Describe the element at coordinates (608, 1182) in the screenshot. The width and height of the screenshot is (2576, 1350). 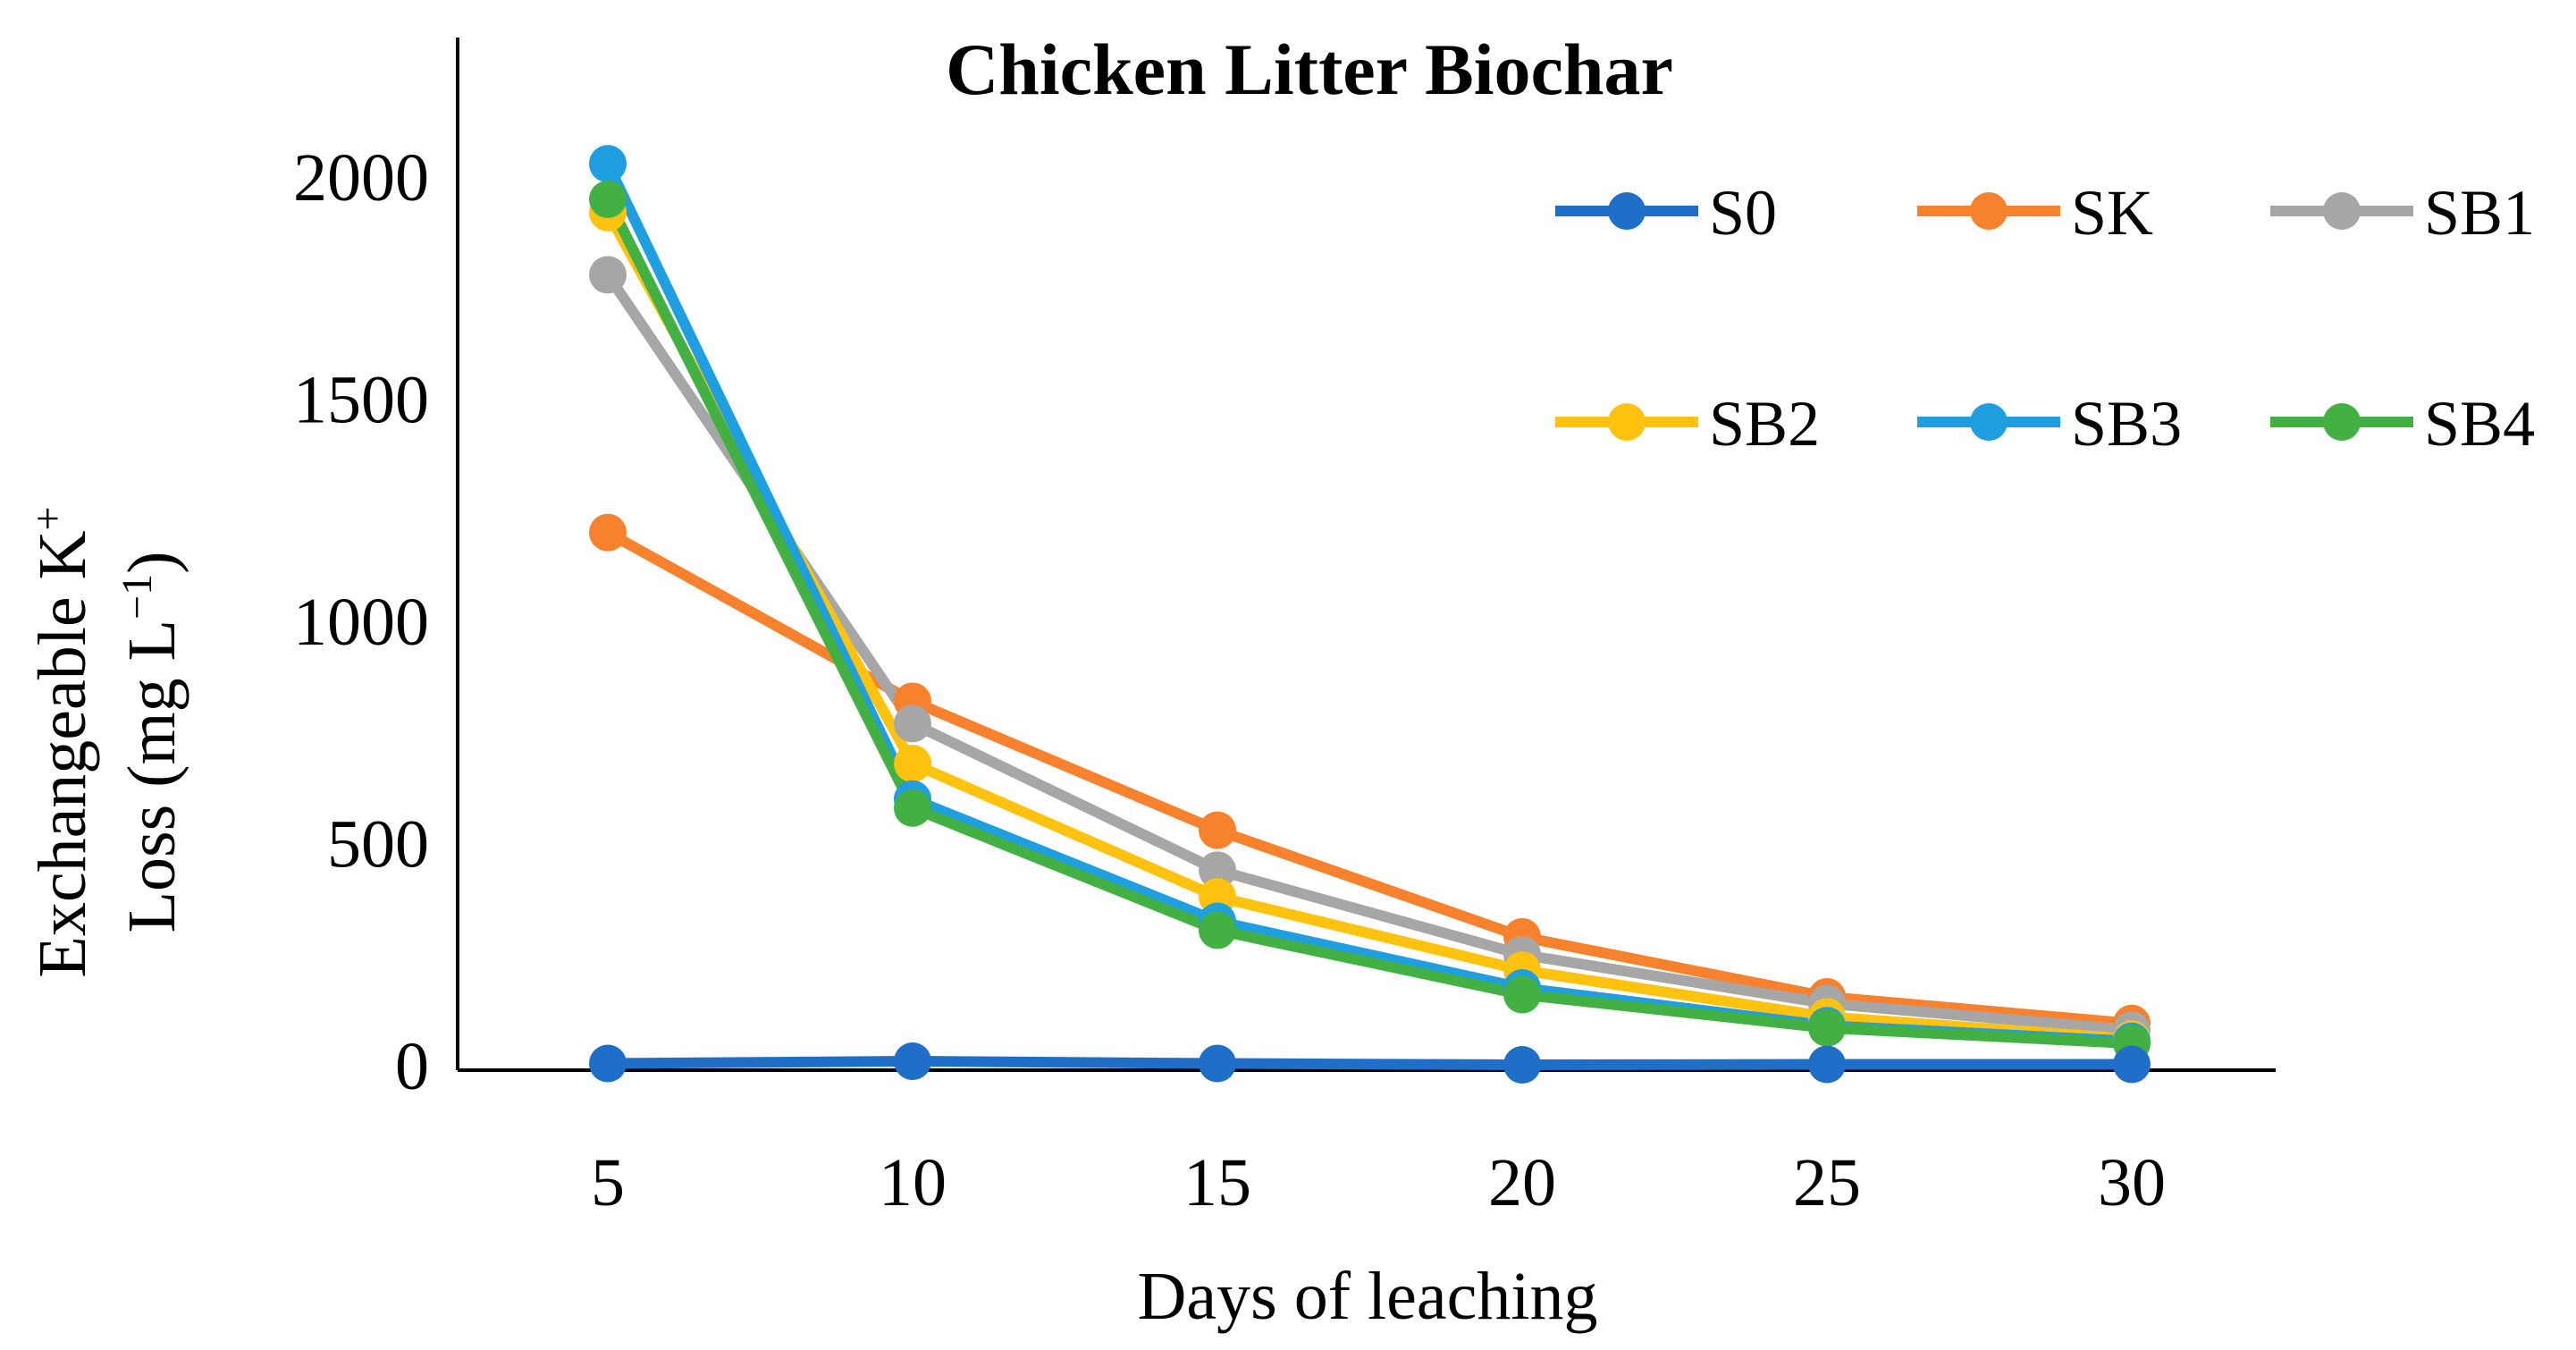
I see `x-tick-label: 5` at that location.